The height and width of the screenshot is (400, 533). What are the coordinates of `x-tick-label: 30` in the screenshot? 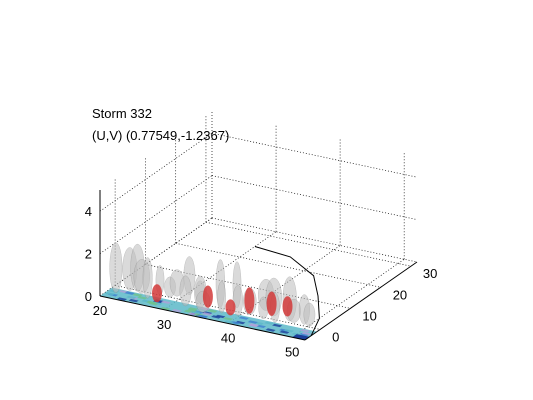 It's located at (164, 324).